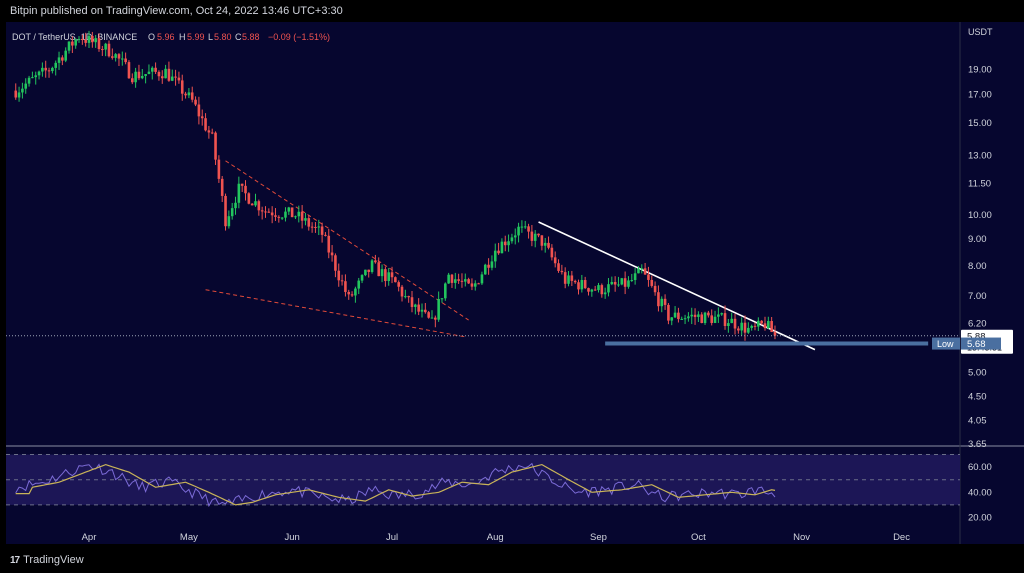 This screenshot has height=573, width=1024. What do you see at coordinates (499, 488) in the screenshot?
I see `rsi-pane: 60.00 40.00 20.00` at bounding box center [499, 488].